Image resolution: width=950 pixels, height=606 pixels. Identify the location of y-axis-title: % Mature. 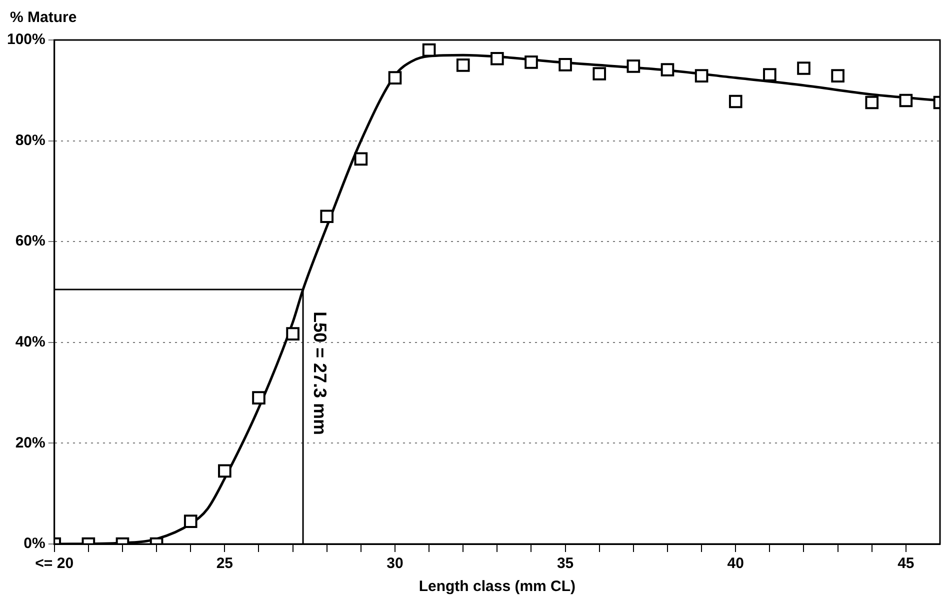
(43, 17).